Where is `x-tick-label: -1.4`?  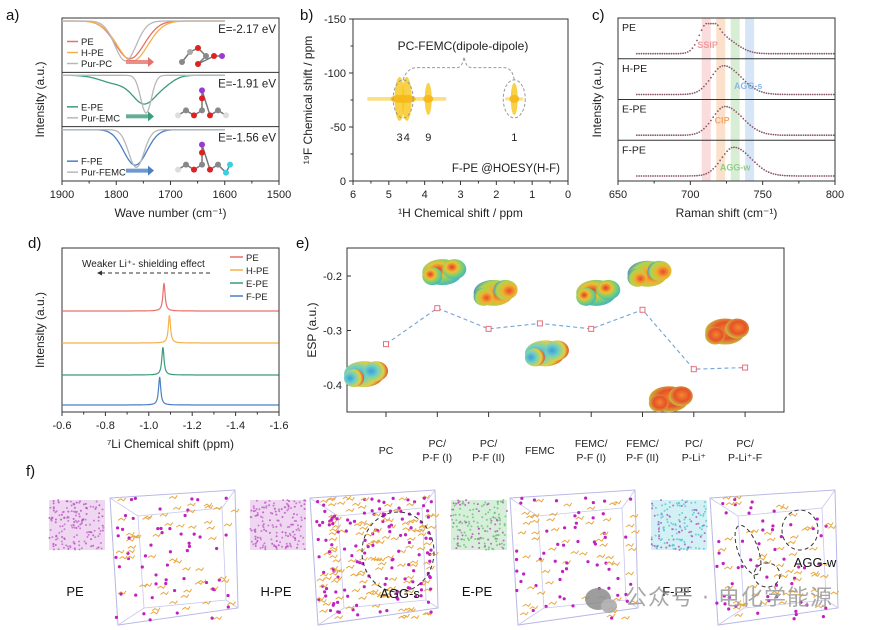 x-tick-label: -1.4 is located at coordinates (235, 426).